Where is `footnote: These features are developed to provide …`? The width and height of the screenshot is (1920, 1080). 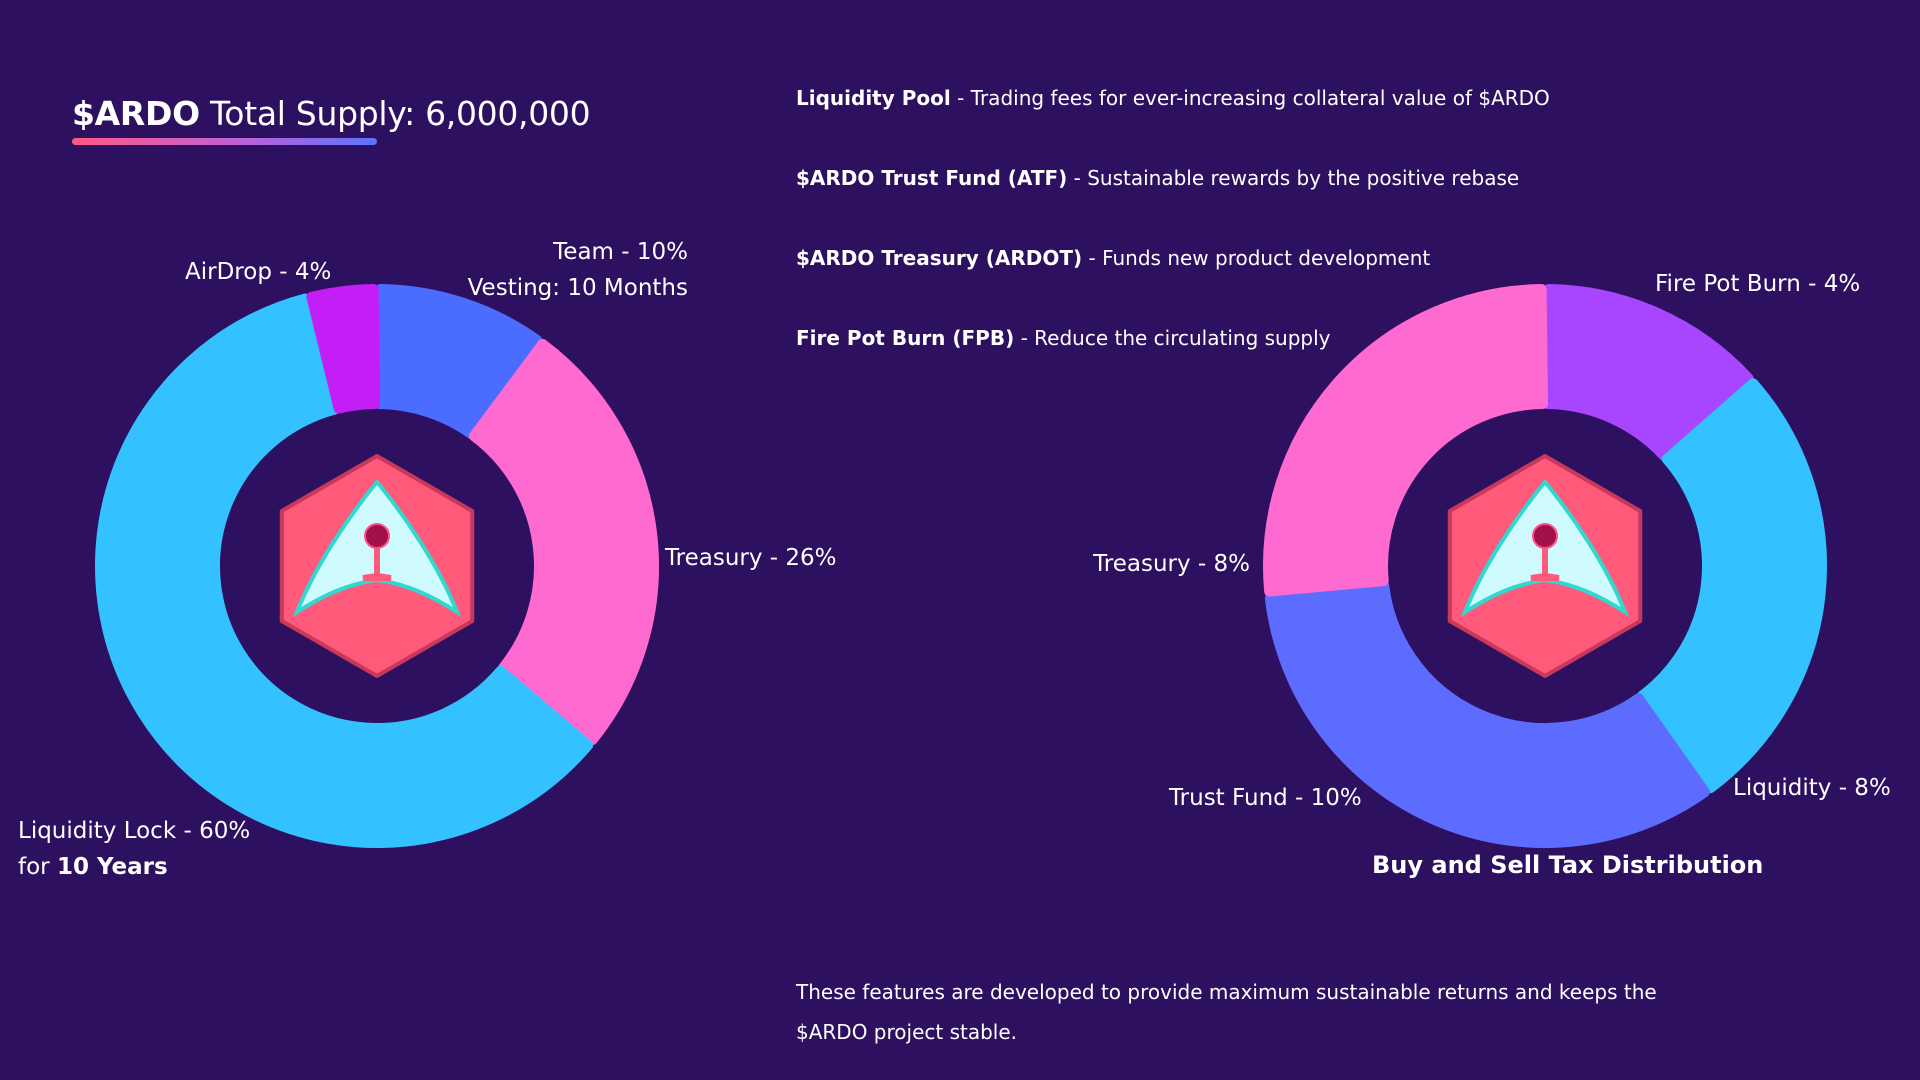 footnote: These features are developed to provide … is located at coordinates (1226, 1012).